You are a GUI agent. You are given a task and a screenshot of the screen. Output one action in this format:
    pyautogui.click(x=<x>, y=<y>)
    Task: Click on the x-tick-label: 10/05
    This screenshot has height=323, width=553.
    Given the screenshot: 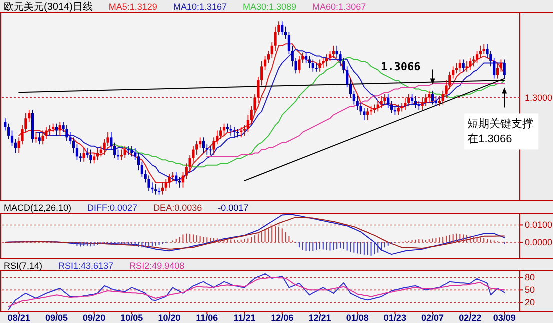 What is the action you would take?
    pyautogui.click(x=132, y=318)
    